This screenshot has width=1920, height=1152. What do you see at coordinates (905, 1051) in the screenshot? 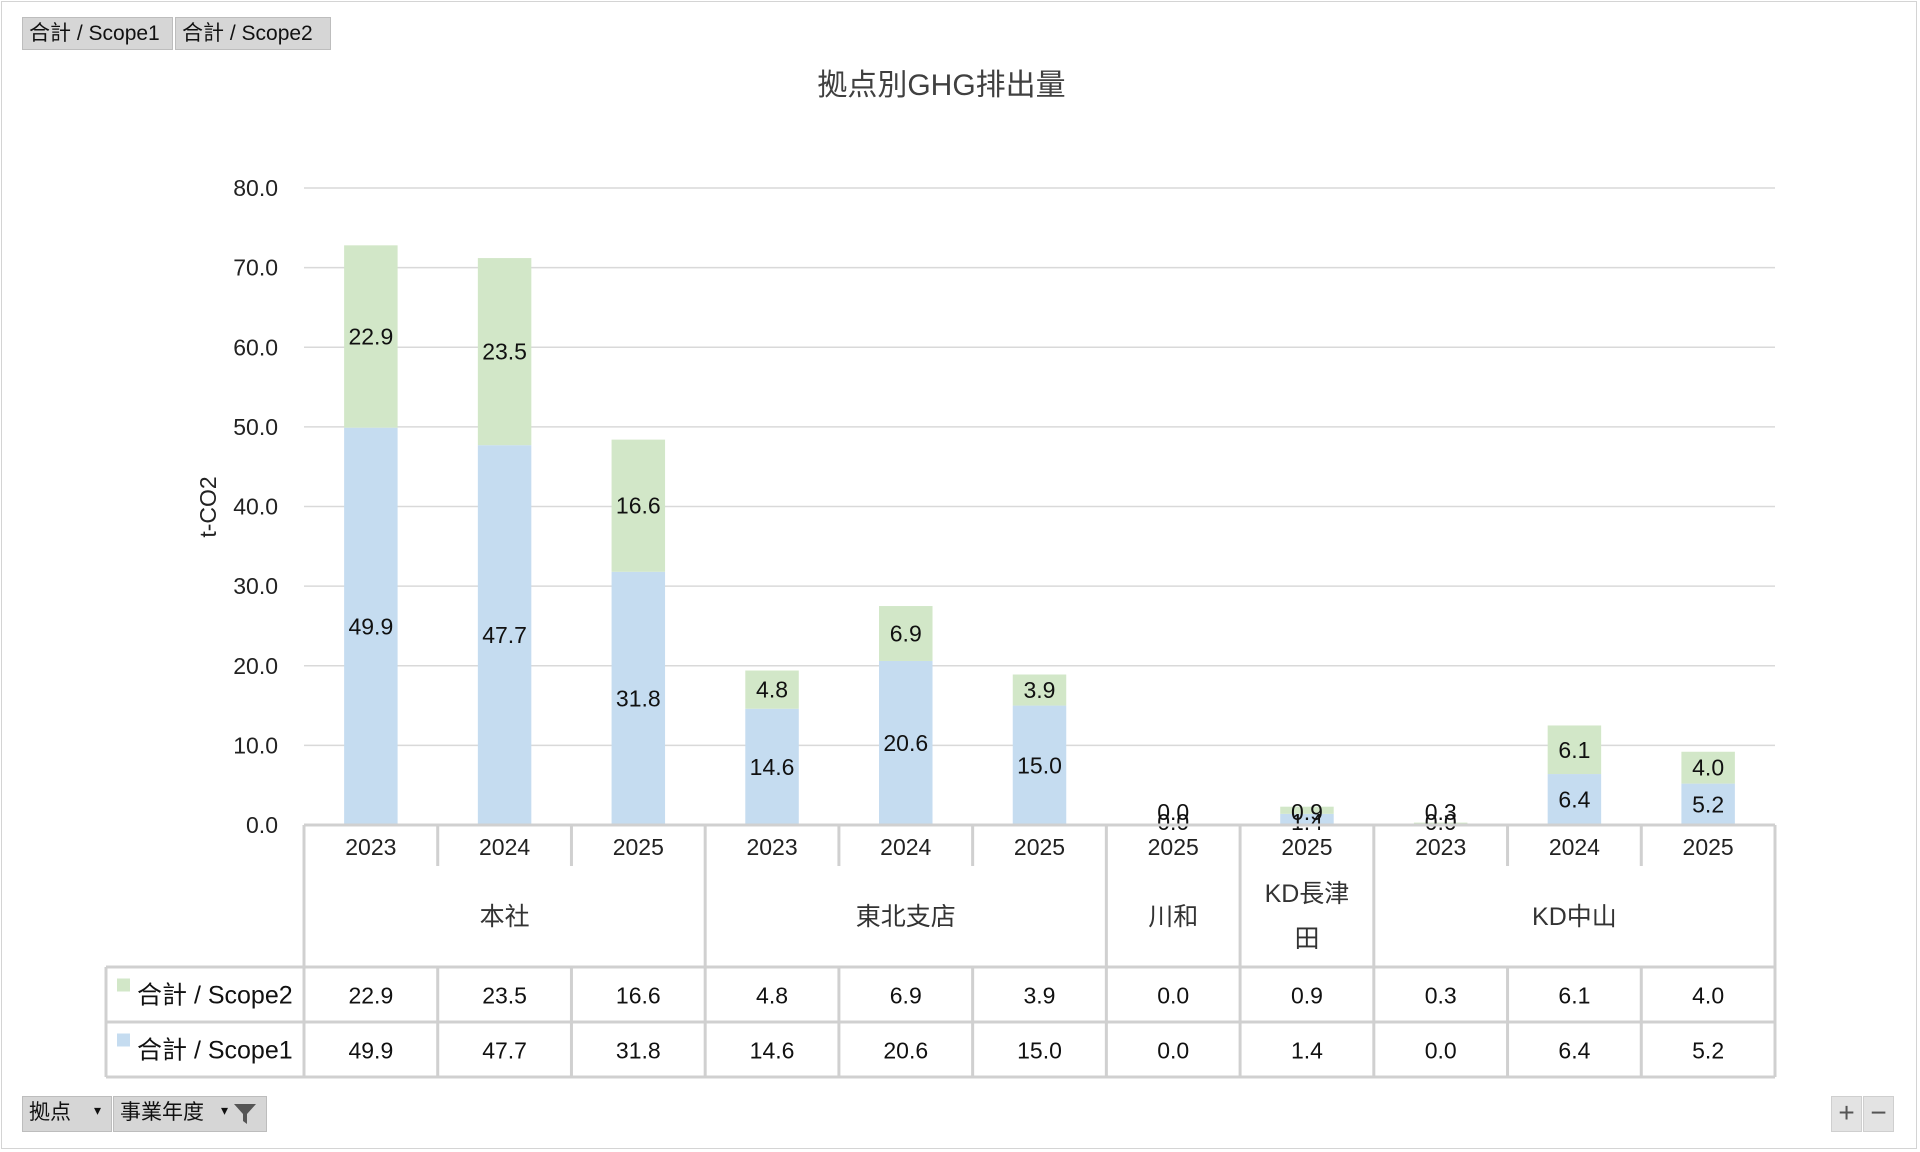
I see `table-cell-scope1: 20.6` at bounding box center [905, 1051].